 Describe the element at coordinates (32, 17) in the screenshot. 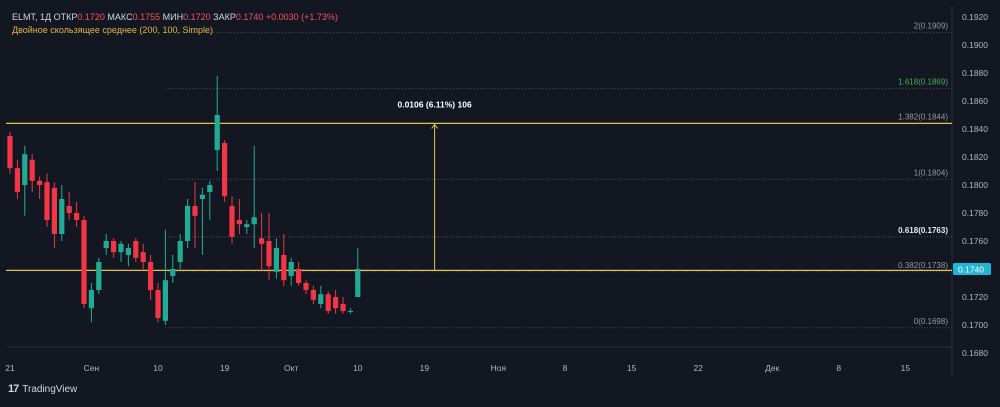

I see `legend-symbol: ELMT, 1Д` at that location.